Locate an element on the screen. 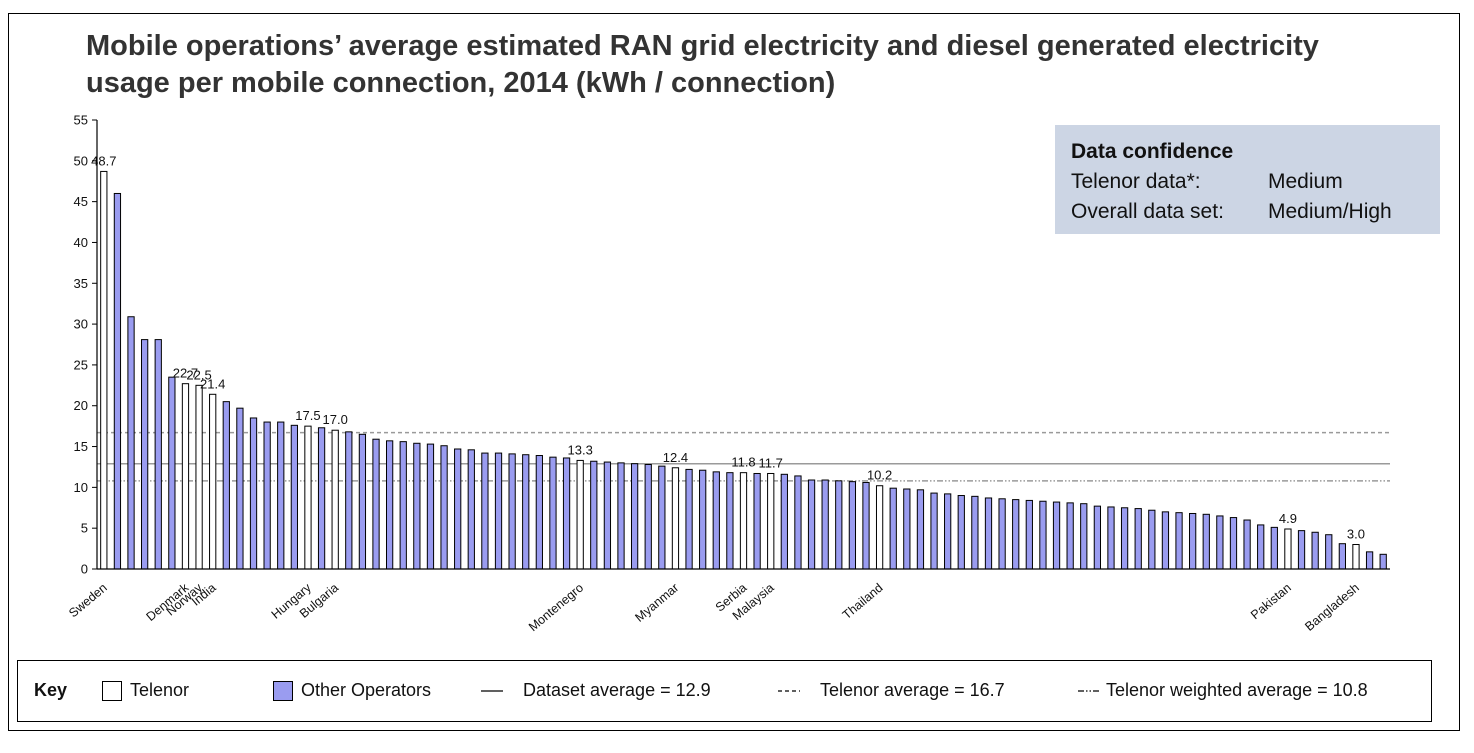 The width and height of the screenshot is (1474, 753). legend-item-telenor-avg: Telenor average = 16.7 is located at coordinates (891, 690).